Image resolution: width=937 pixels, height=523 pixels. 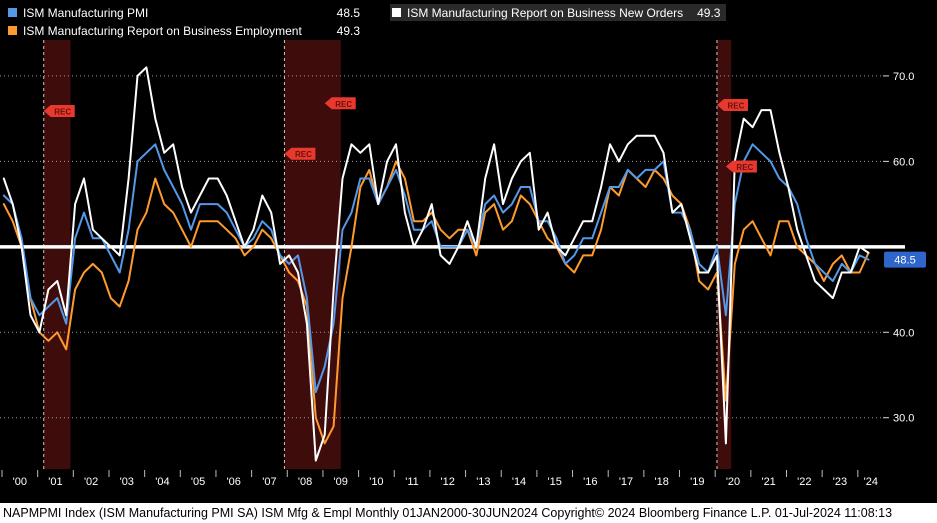 What do you see at coordinates (697, 482) in the screenshot?
I see `x-axis-label: '19` at bounding box center [697, 482].